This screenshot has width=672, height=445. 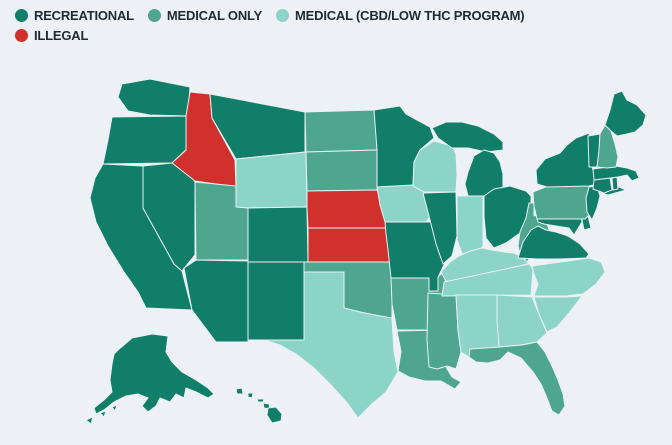 I want to click on legend-label-recreational: RECREATIONAL, so click(x=84, y=15).